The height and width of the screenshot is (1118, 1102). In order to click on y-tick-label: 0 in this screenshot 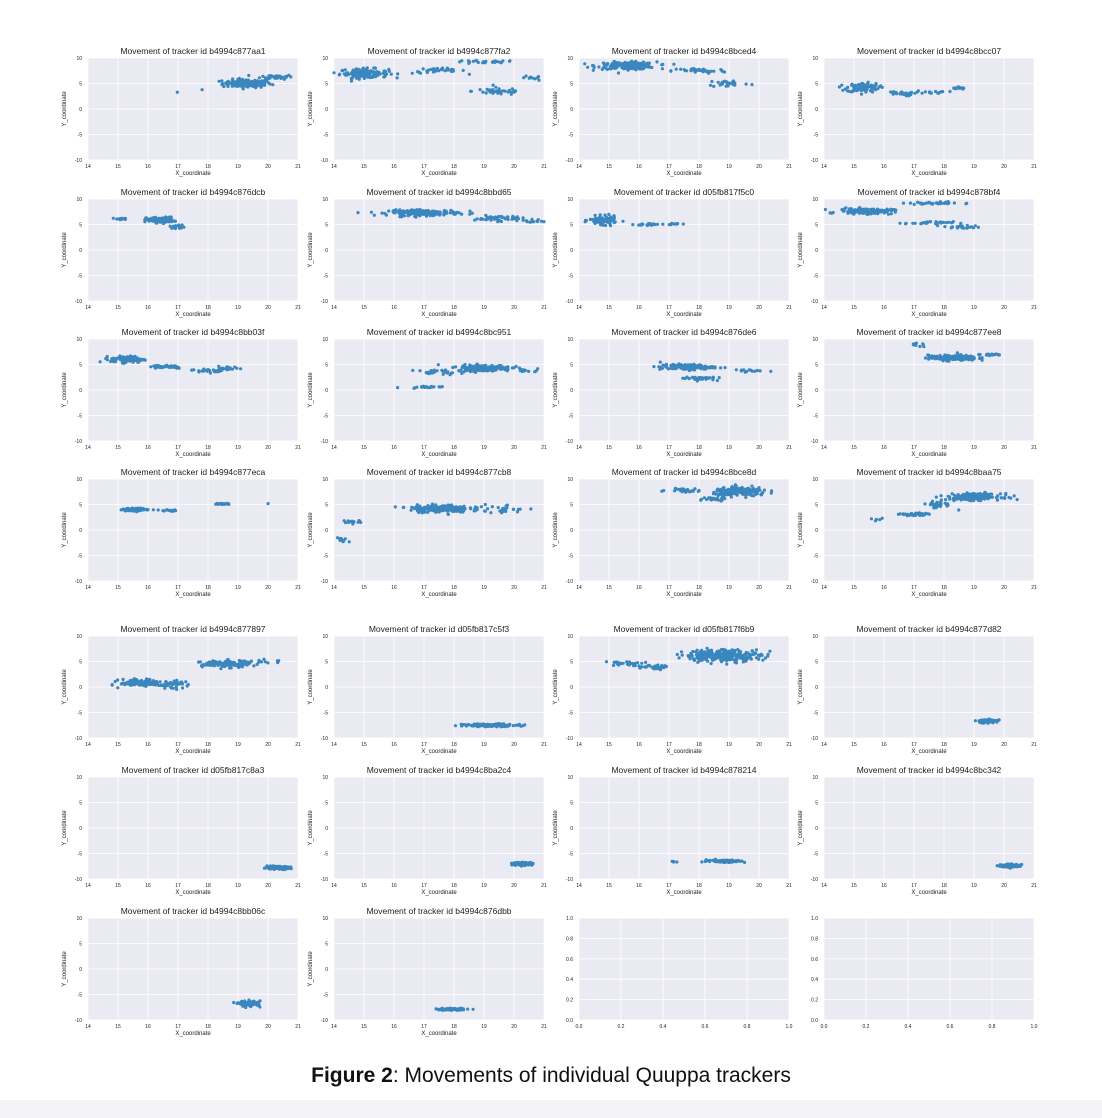, I will do `click(326, 251)`.